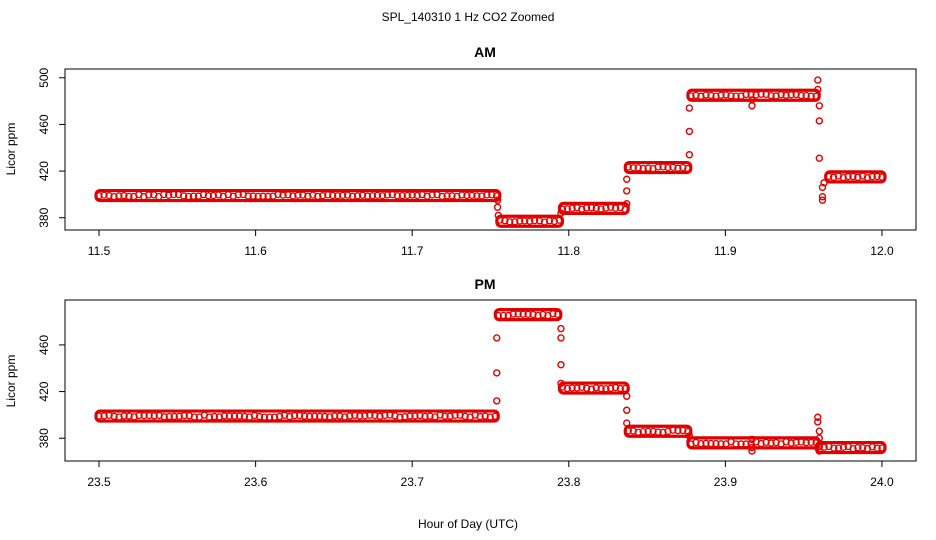  Describe the element at coordinates (412, 251) in the screenshot. I see `x-tick-label: 11.7` at that location.